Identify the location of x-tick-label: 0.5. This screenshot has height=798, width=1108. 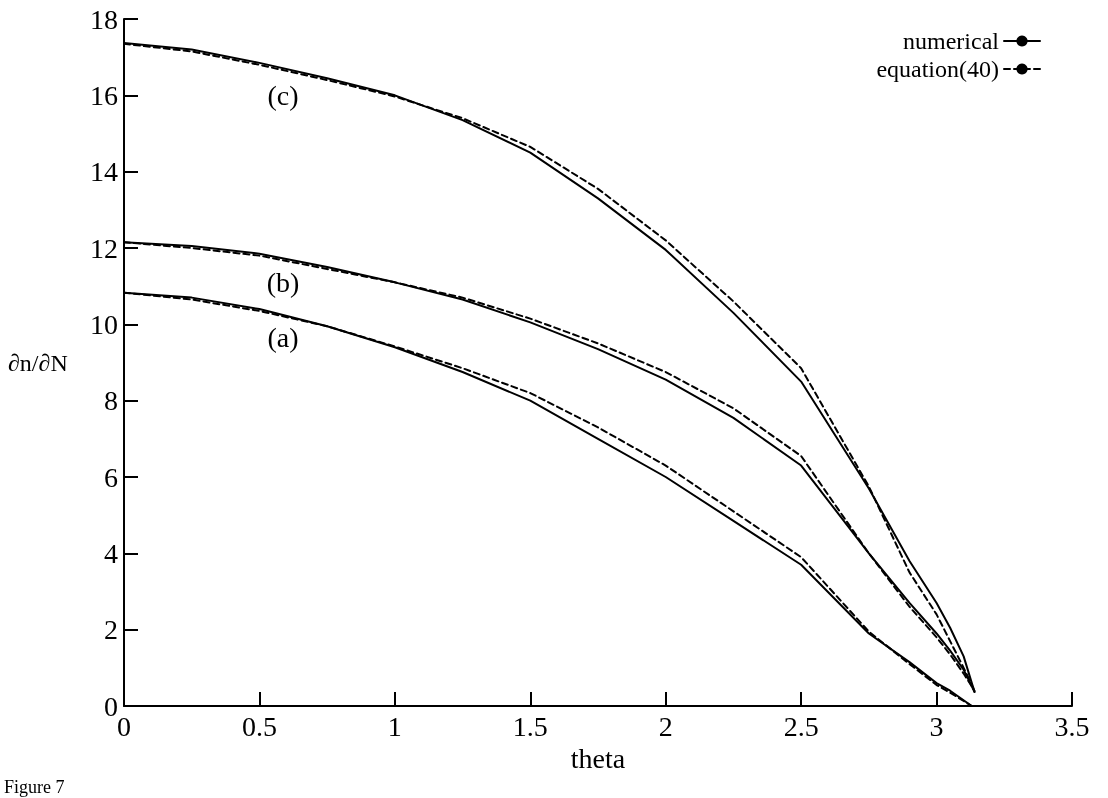
(259, 726).